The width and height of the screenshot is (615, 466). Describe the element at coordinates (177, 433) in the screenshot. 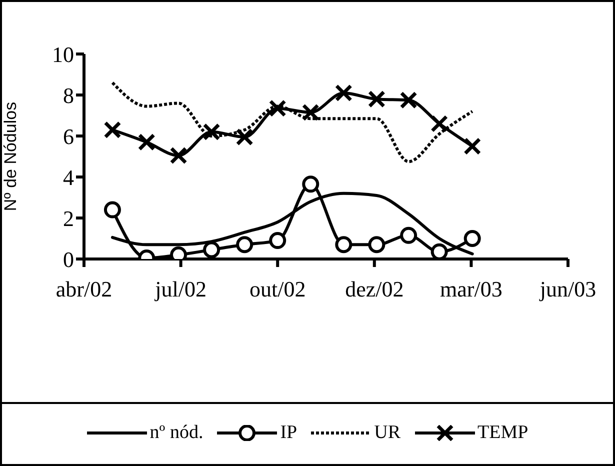

I see `legend-label: nº nód.` at that location.